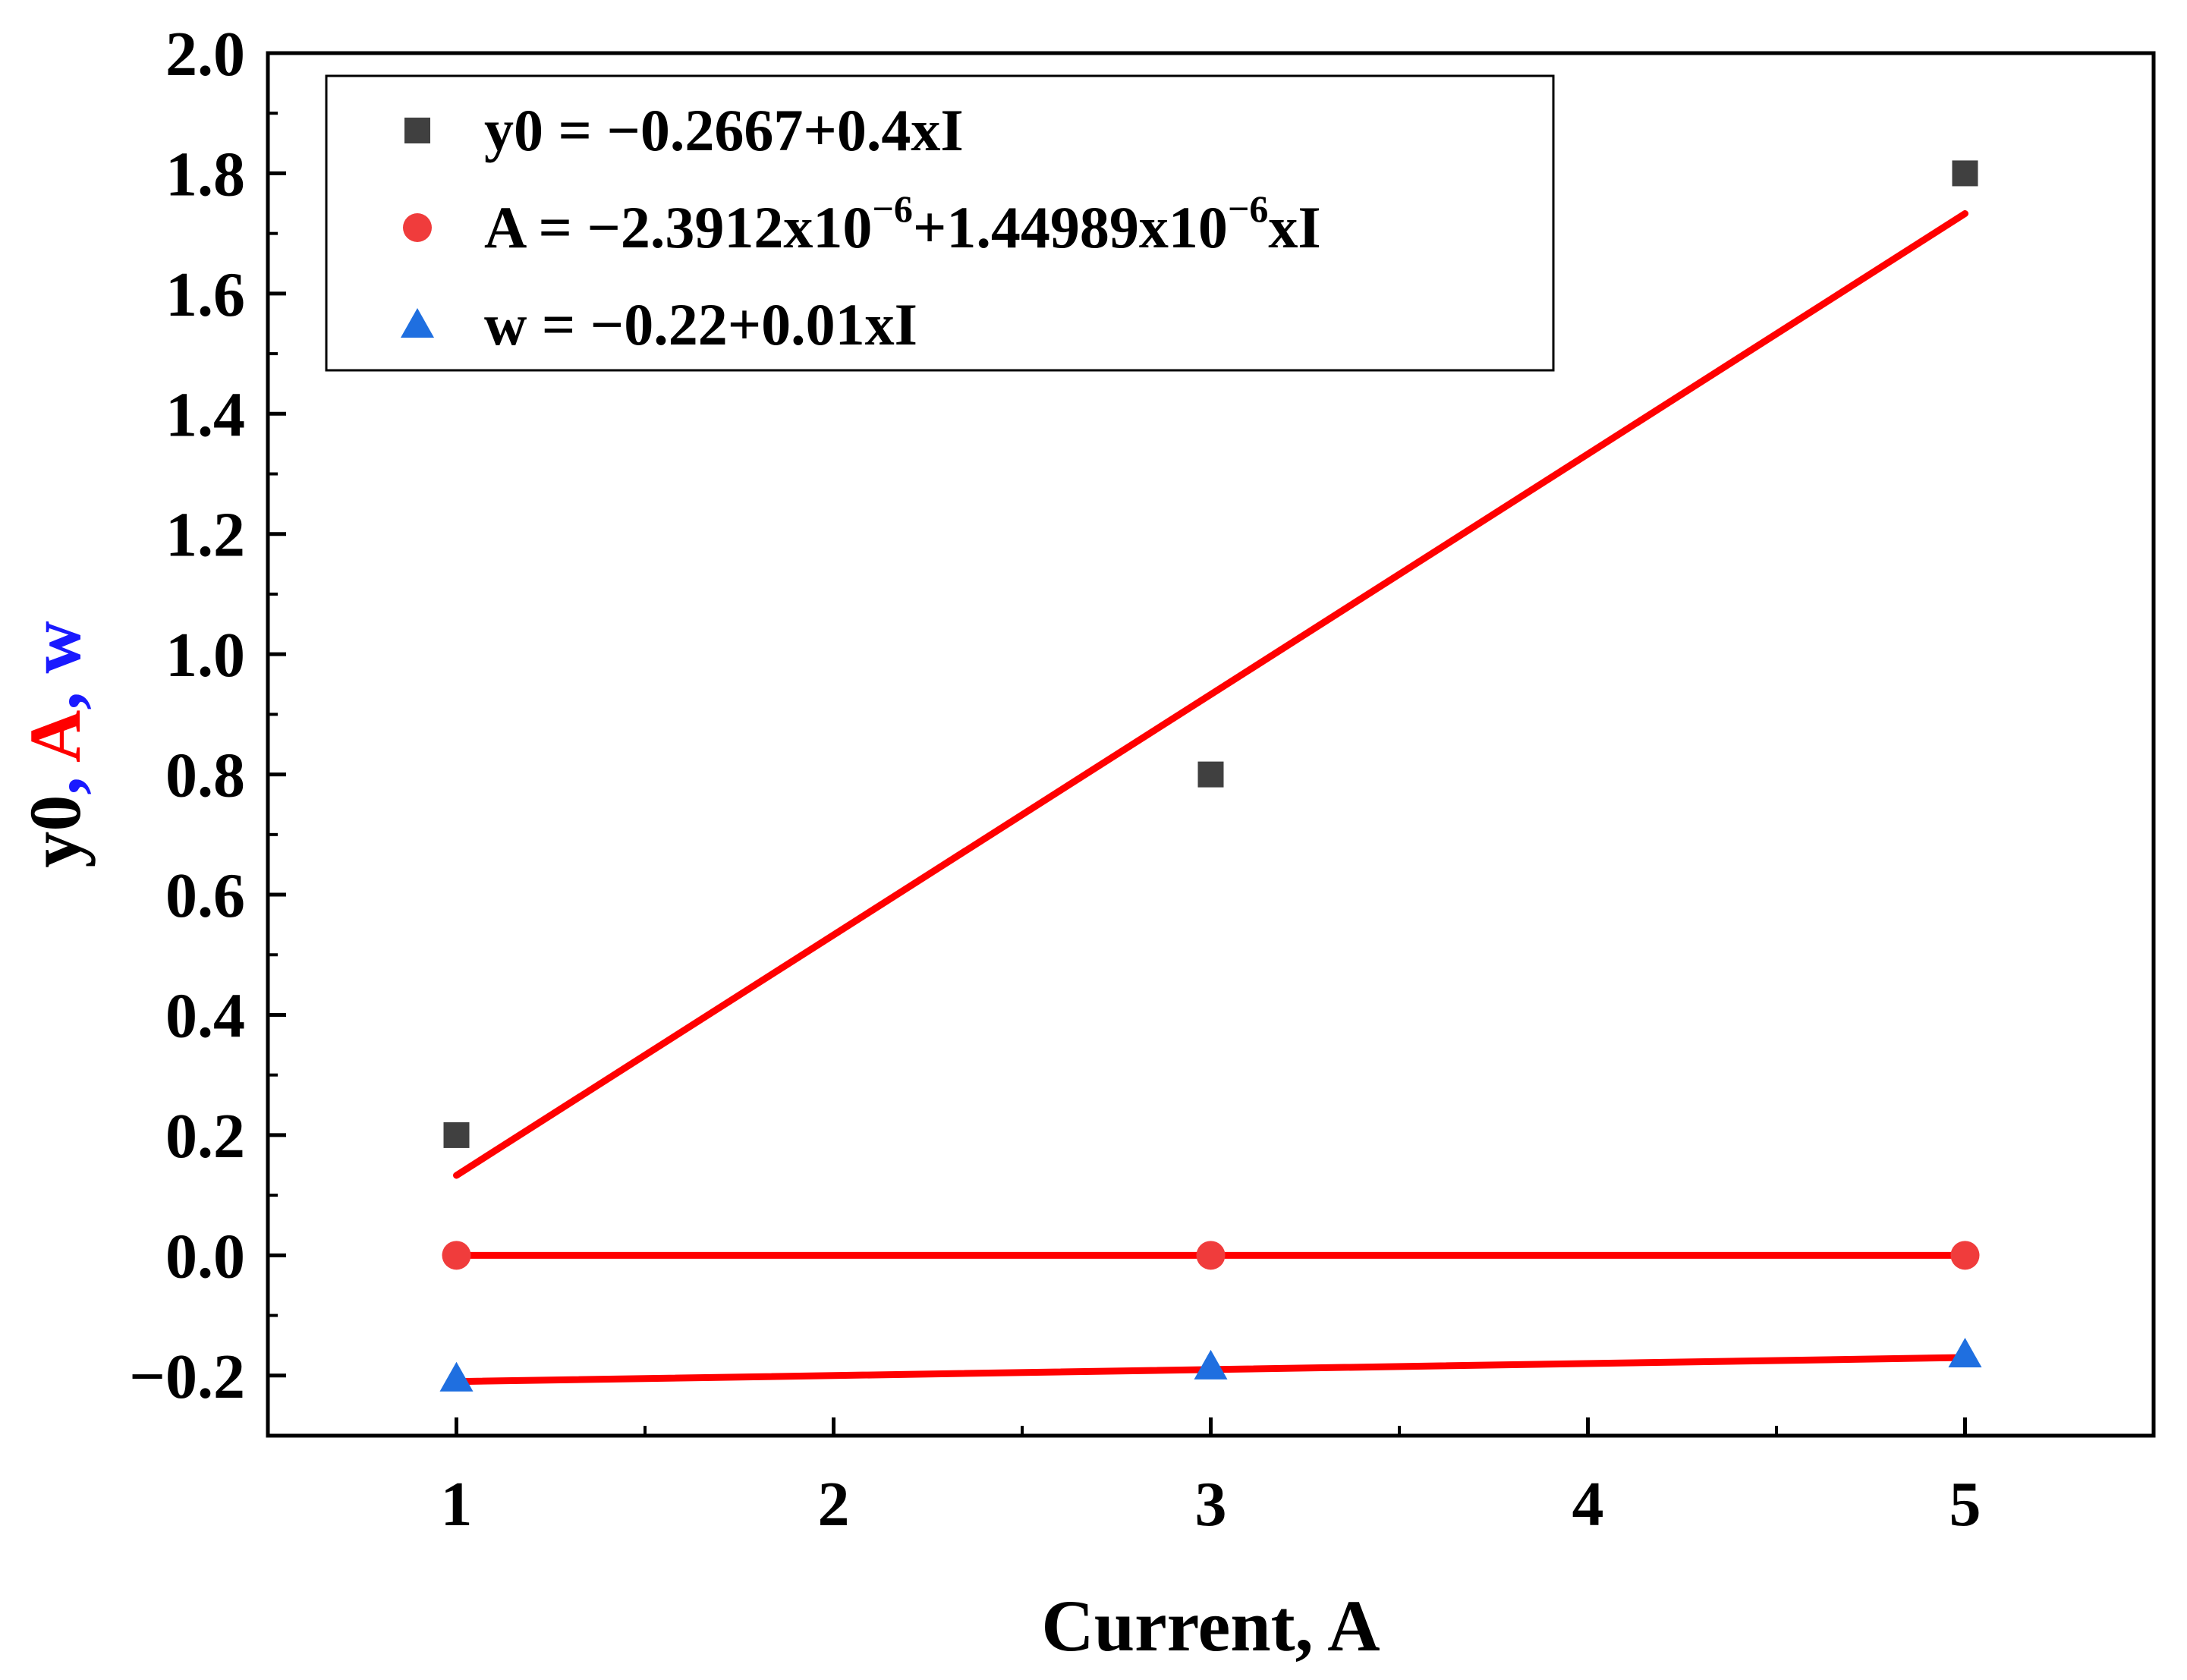 The width and height of the screenshot is (2187, 1680). I want to click on y-tick-label: 0.4, so click(205, 1015).